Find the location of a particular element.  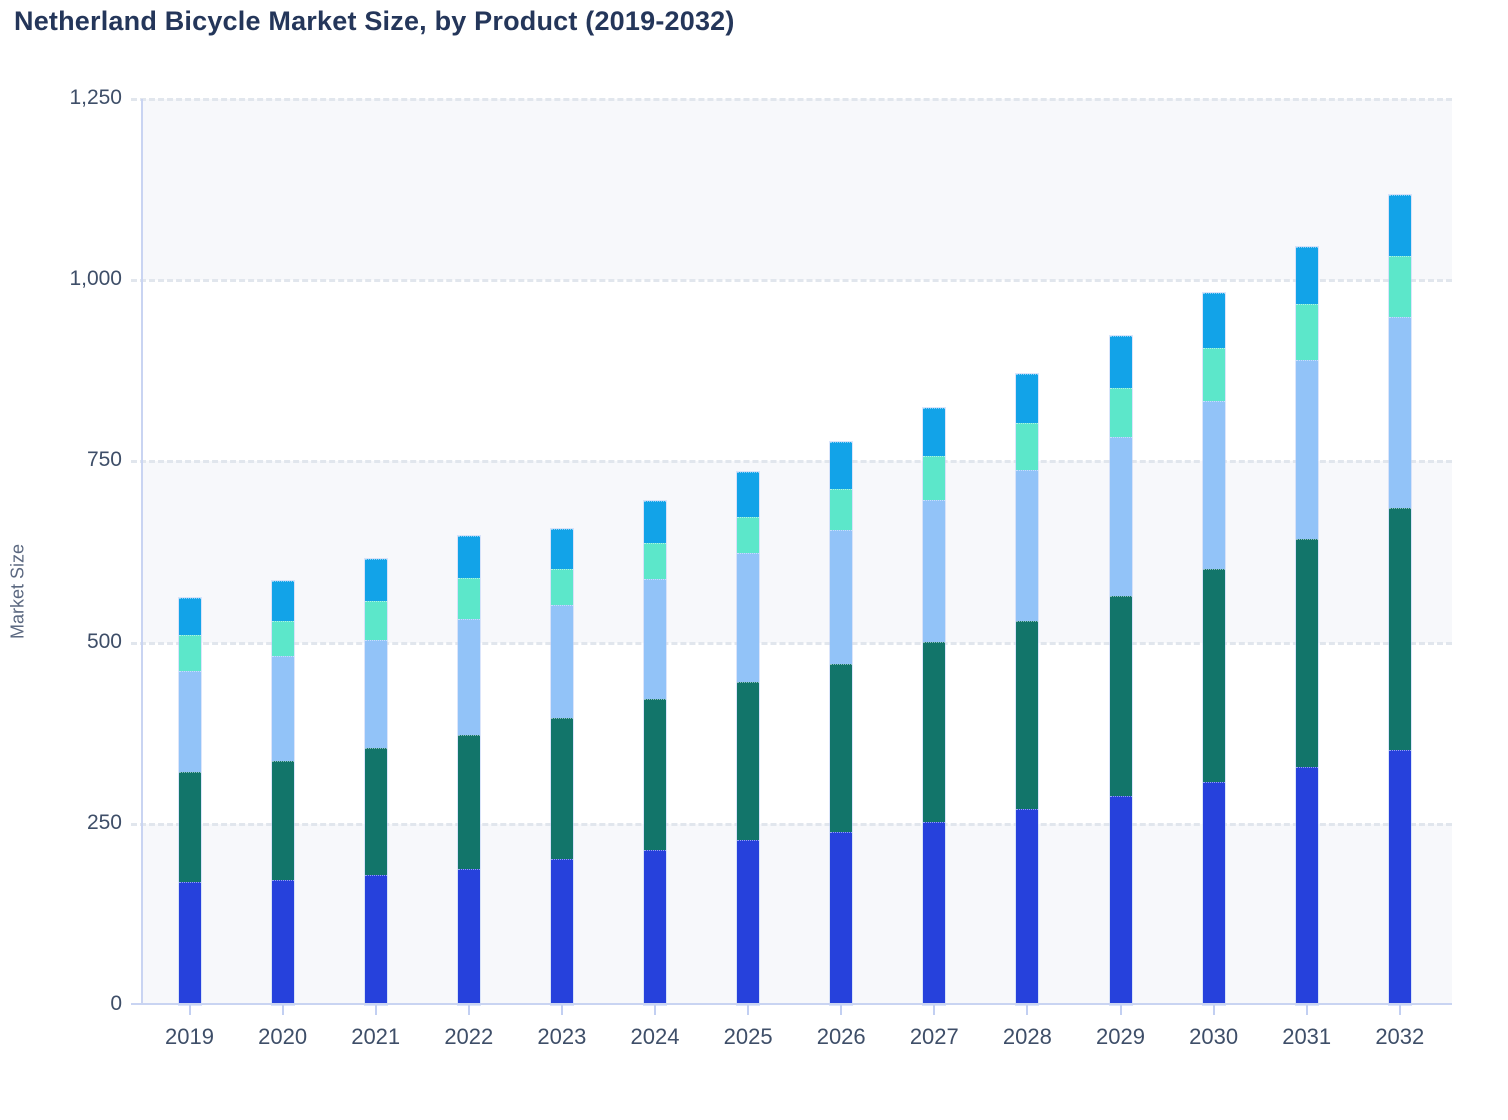

bar-2019 is located at coordinates (189, 801).